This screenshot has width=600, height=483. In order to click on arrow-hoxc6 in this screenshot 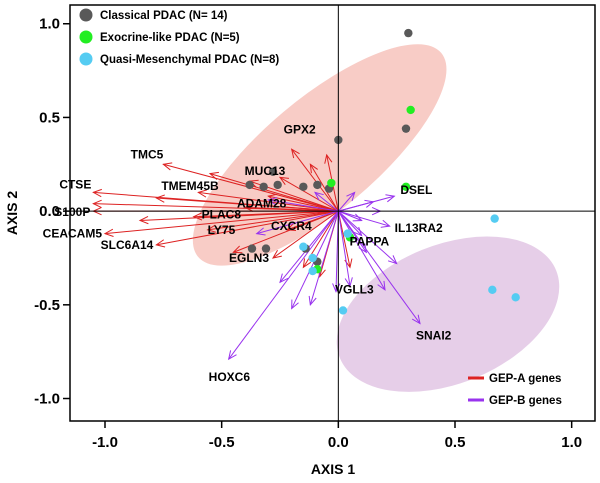, I will do `click(283, 285)`.